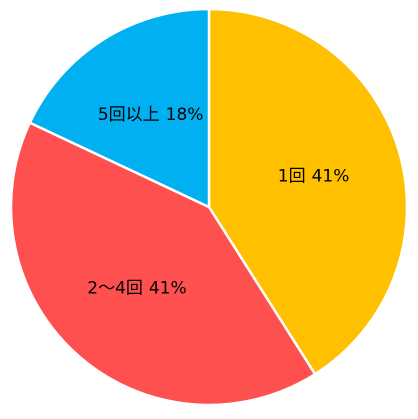  I want to click on slice-label: 2～4回 41%, so click(136, 289).